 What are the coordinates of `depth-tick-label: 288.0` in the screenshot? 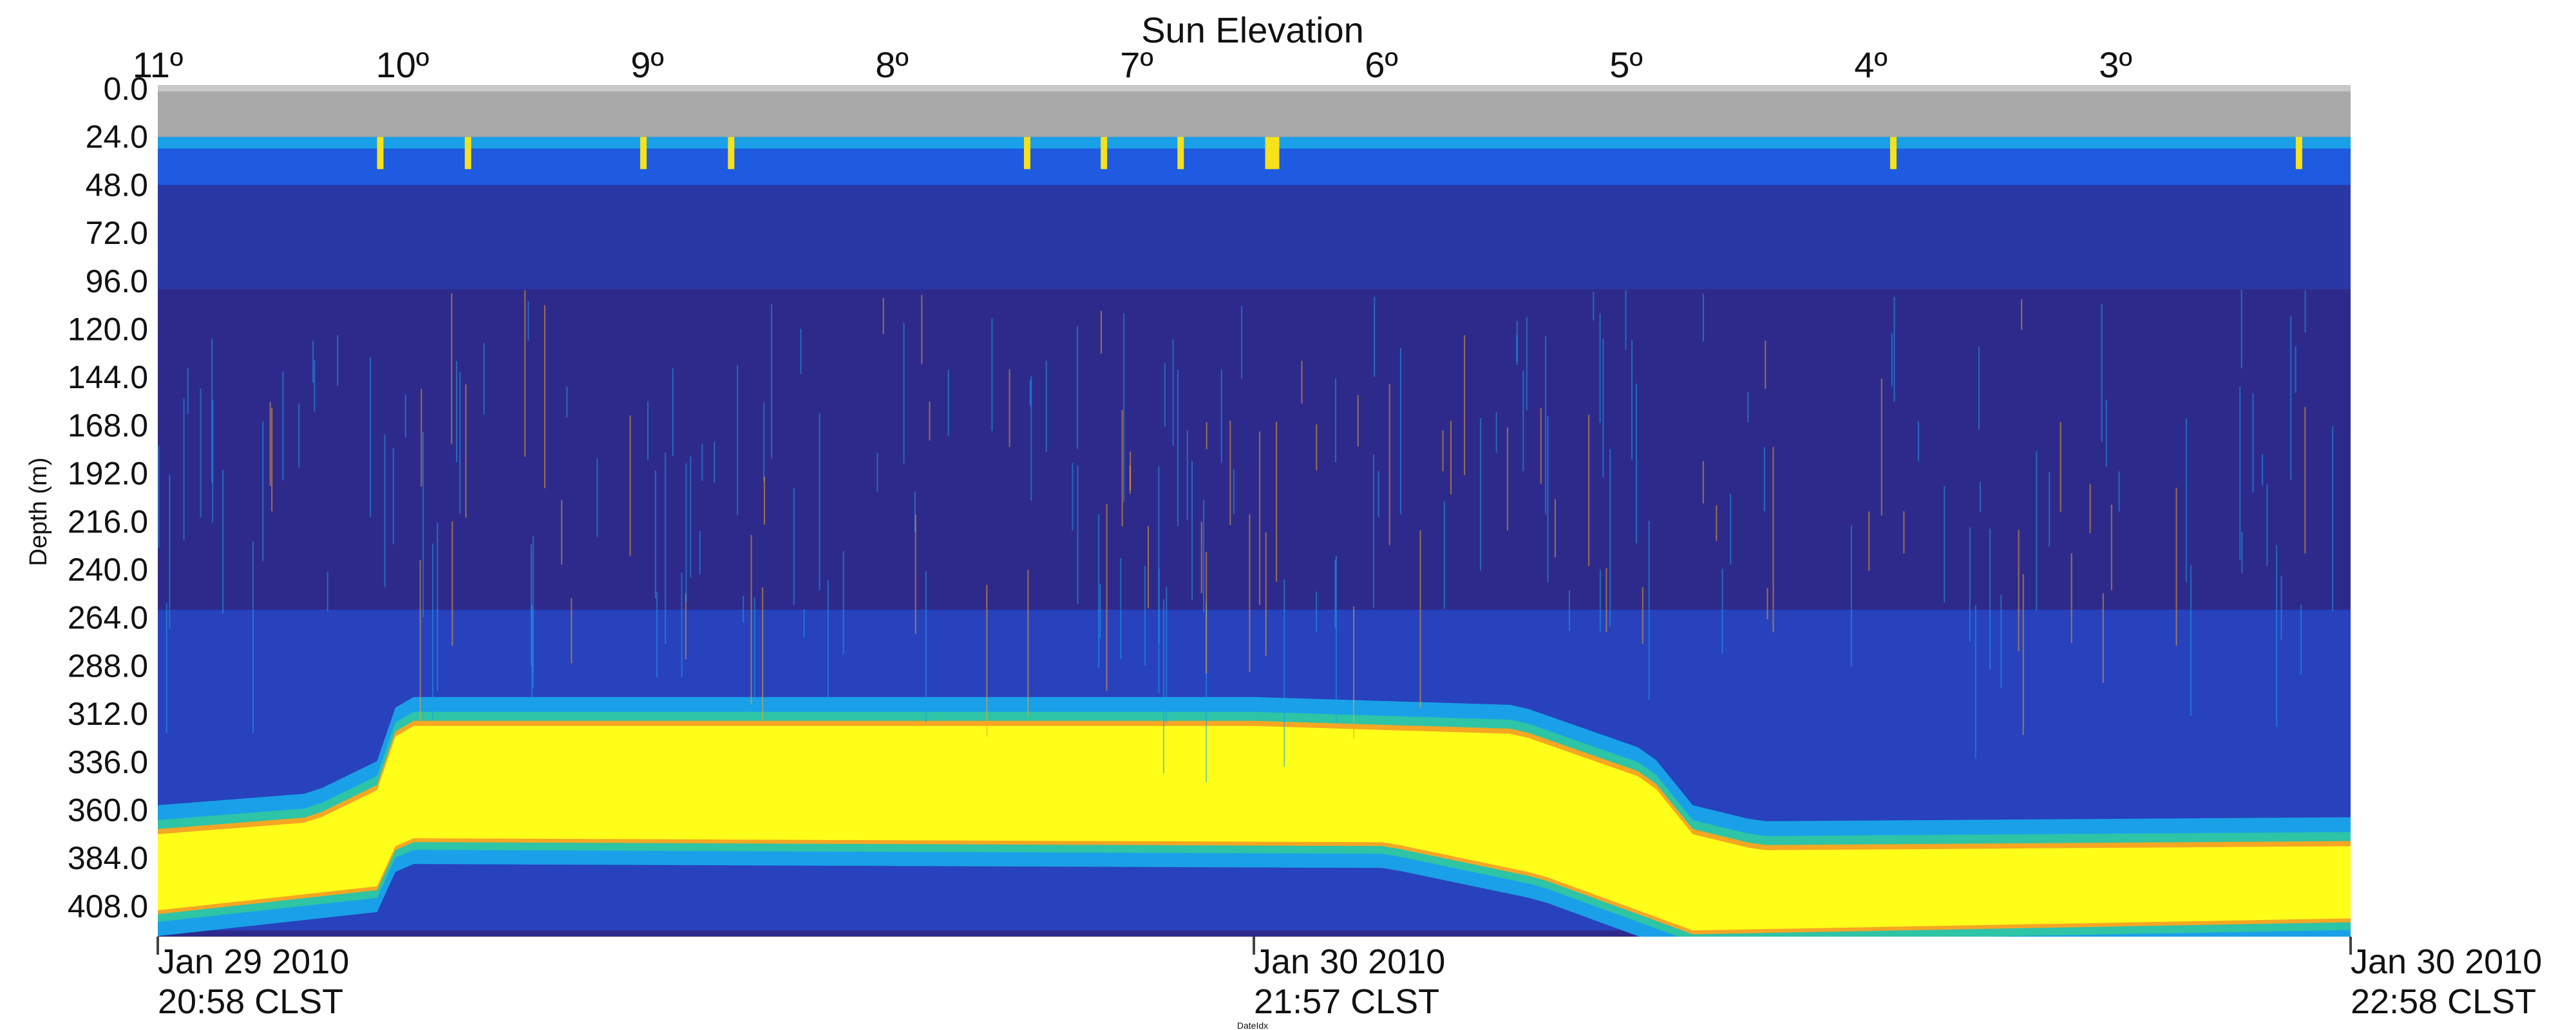 It's located at (108, 666).